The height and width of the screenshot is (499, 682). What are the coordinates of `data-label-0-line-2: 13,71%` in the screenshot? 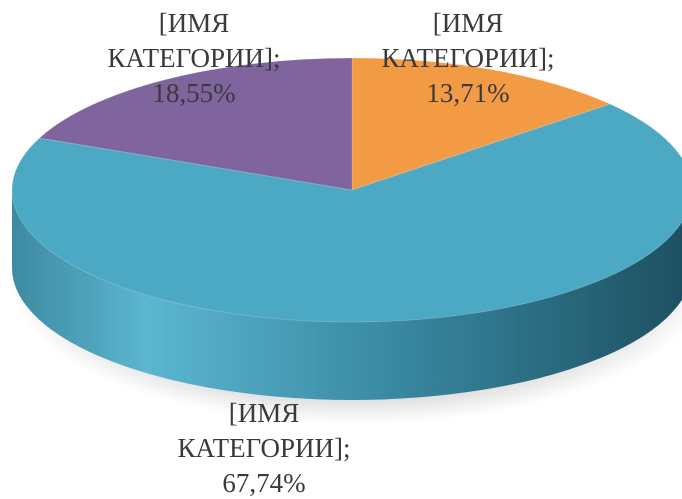 It's located at (467, 93).